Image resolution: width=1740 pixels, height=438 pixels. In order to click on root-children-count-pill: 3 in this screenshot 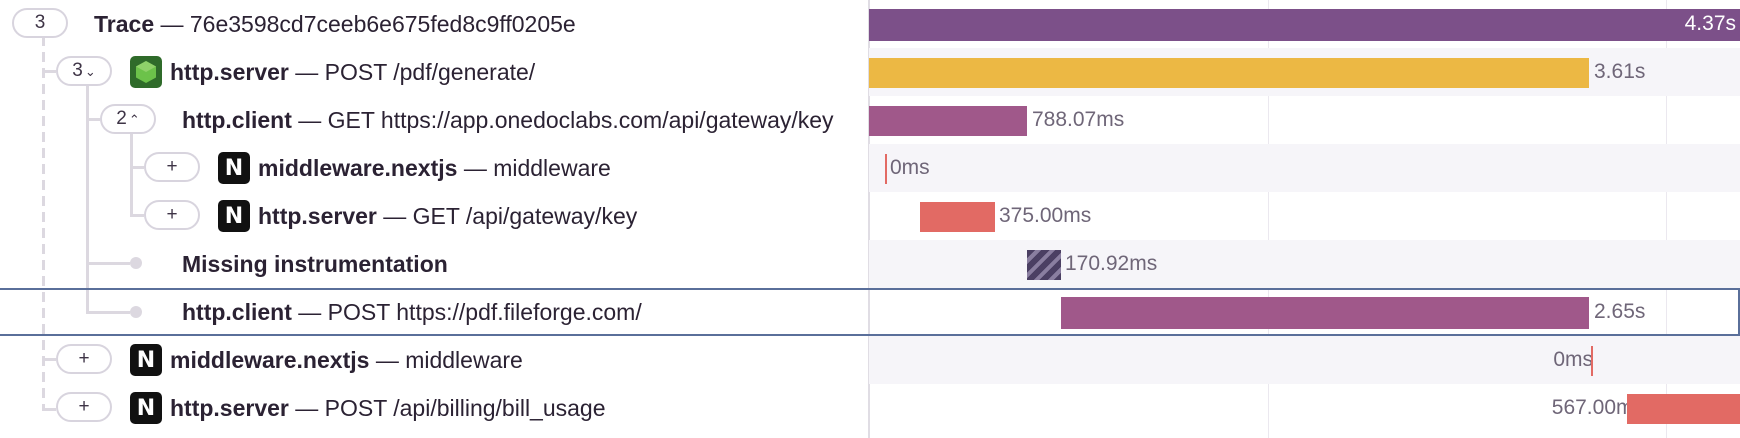, I will do `click(40, 23)`.